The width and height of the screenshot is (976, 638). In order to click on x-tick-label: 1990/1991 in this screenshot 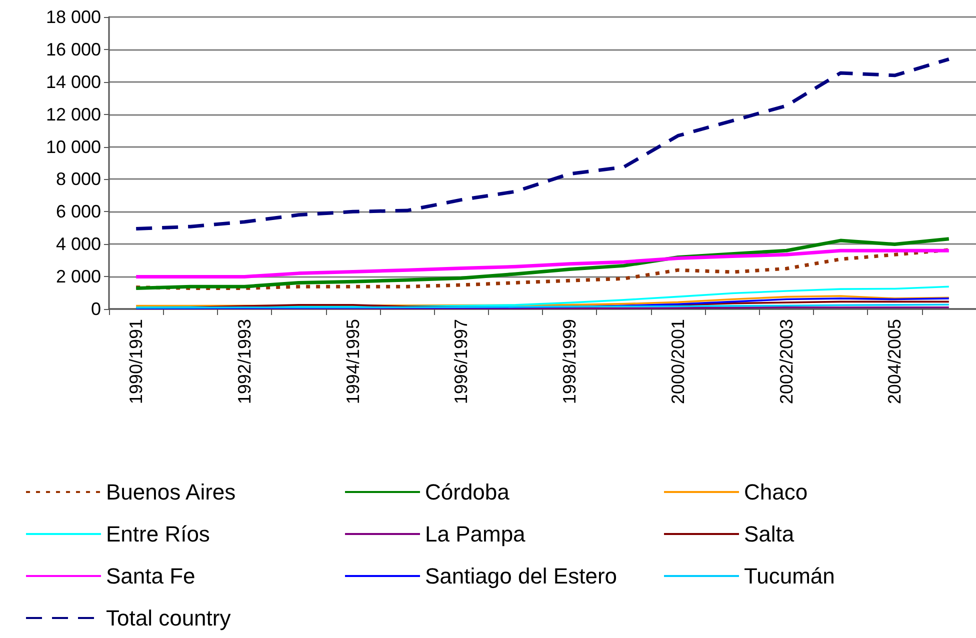, I will do `click(136, 361)`.